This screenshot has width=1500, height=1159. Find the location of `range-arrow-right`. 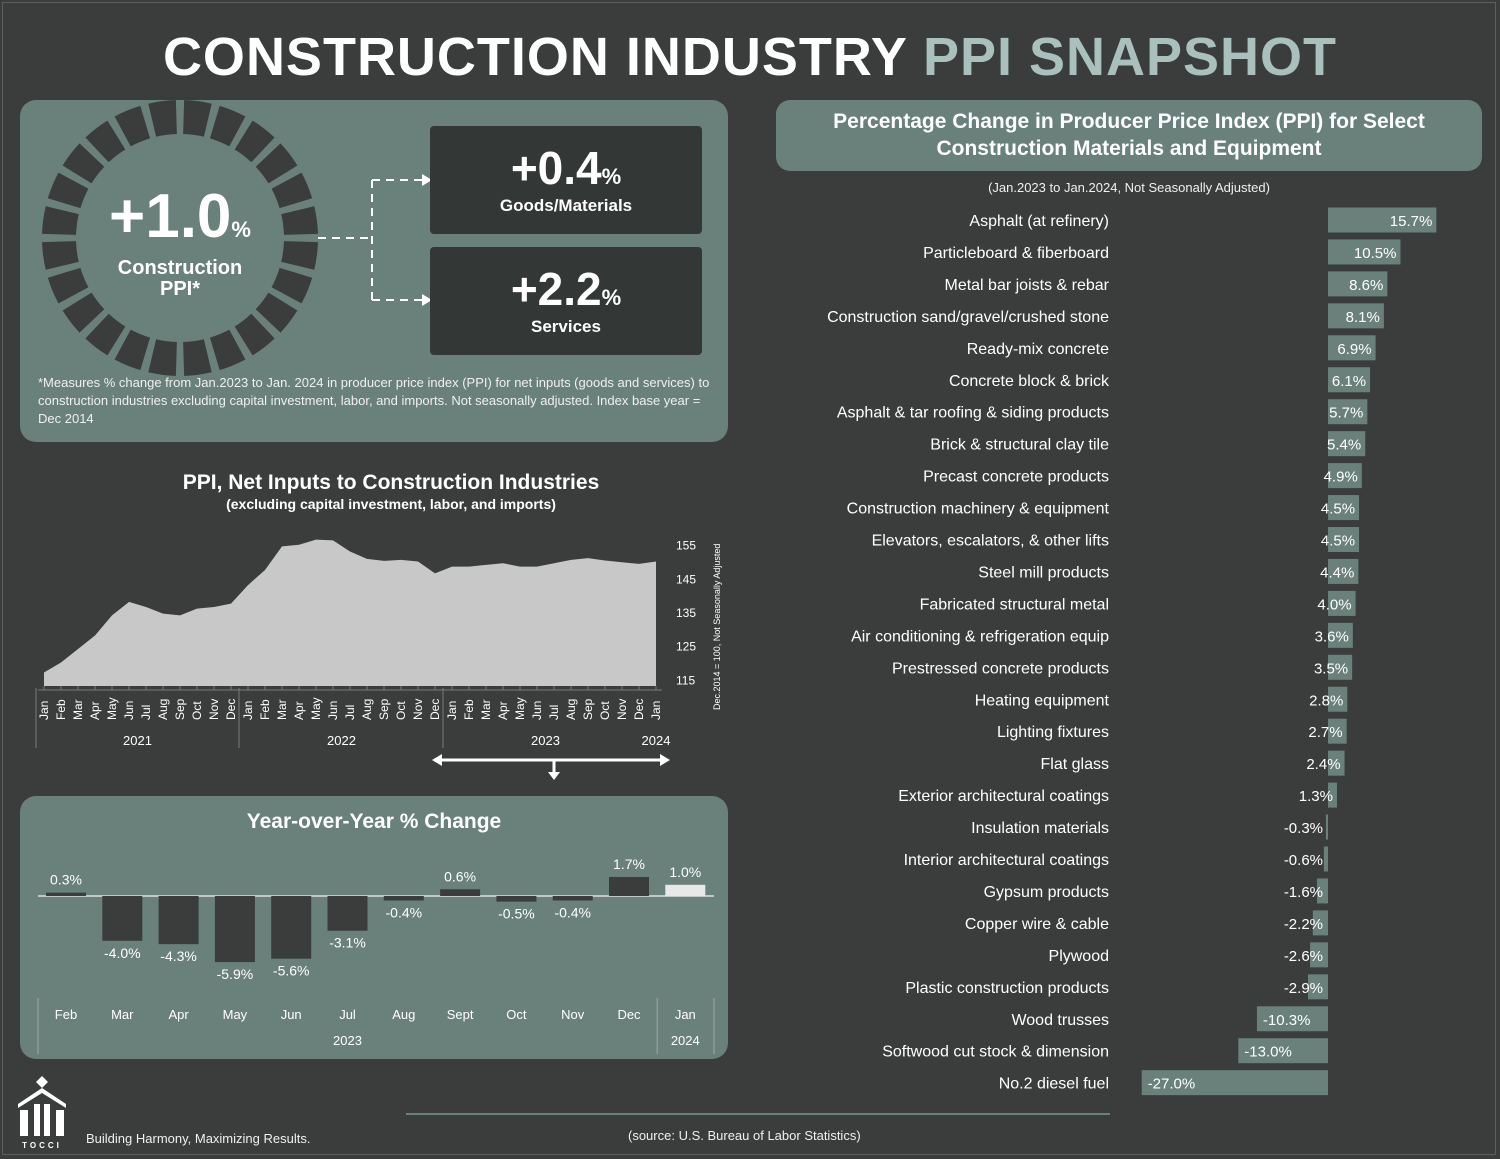

range-arrow-right is located at coordinates (665, 760).